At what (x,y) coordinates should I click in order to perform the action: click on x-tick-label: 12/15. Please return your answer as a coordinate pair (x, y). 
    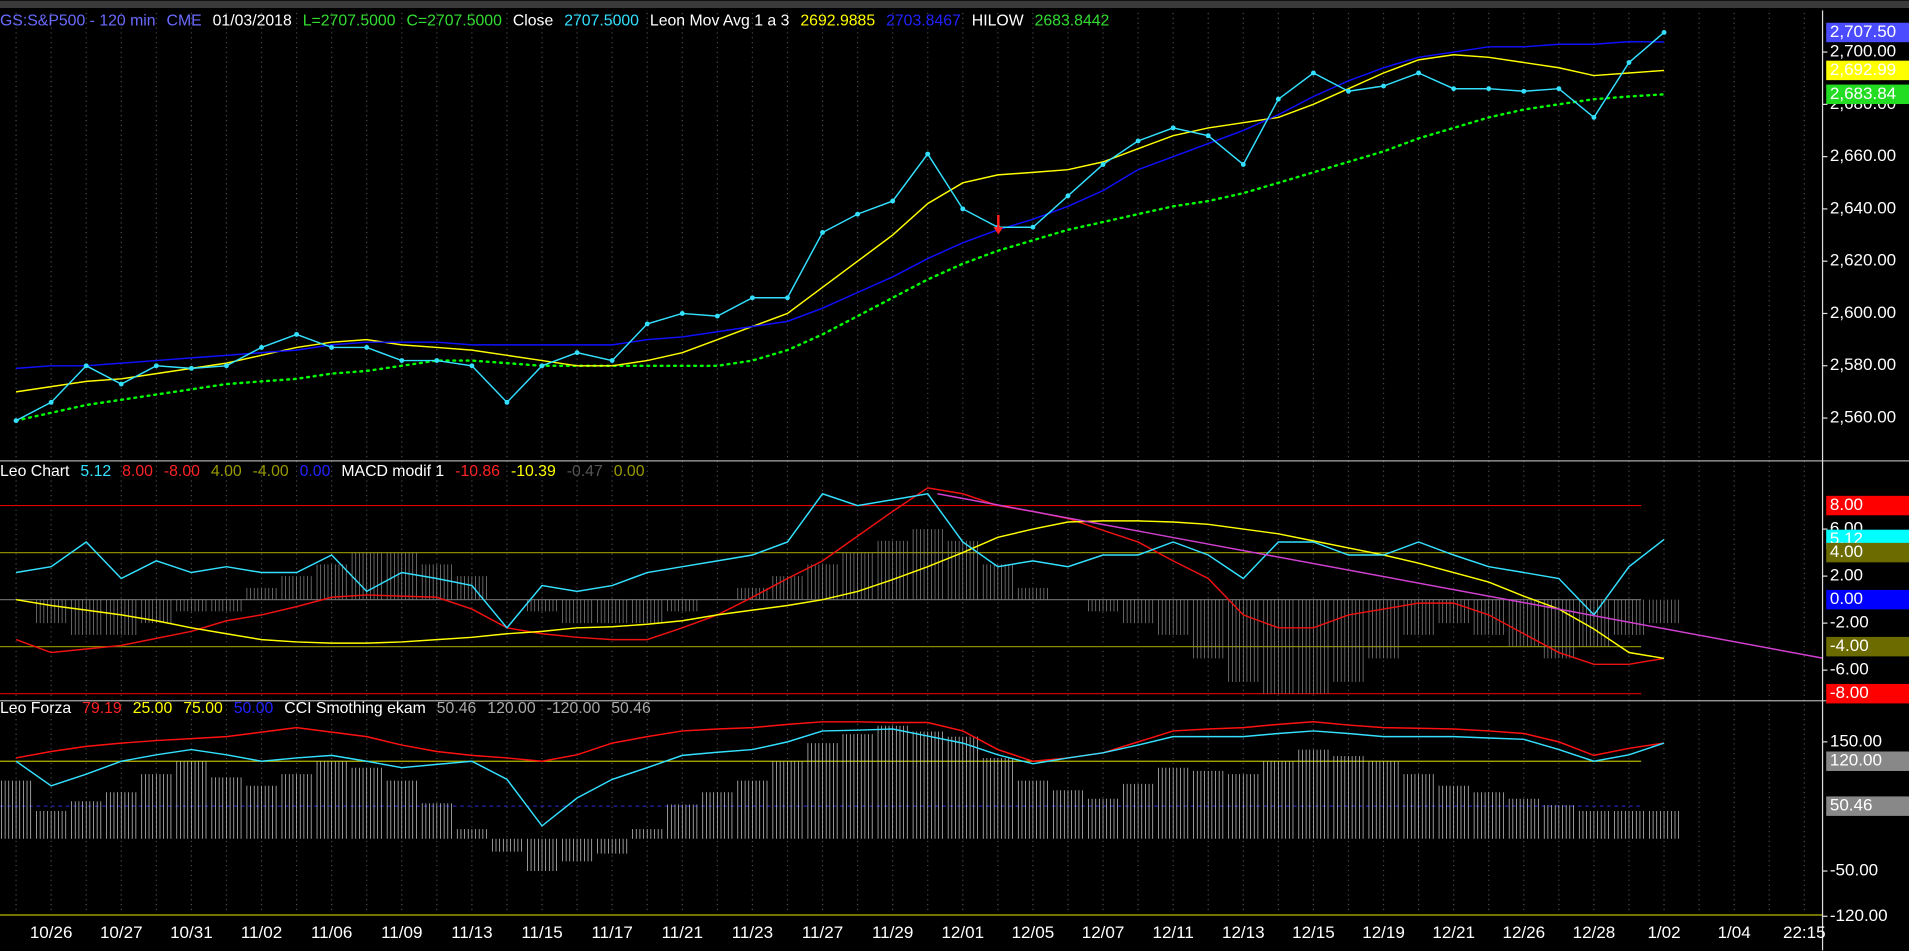
    Looking at the image, I should click on (1313, 932).